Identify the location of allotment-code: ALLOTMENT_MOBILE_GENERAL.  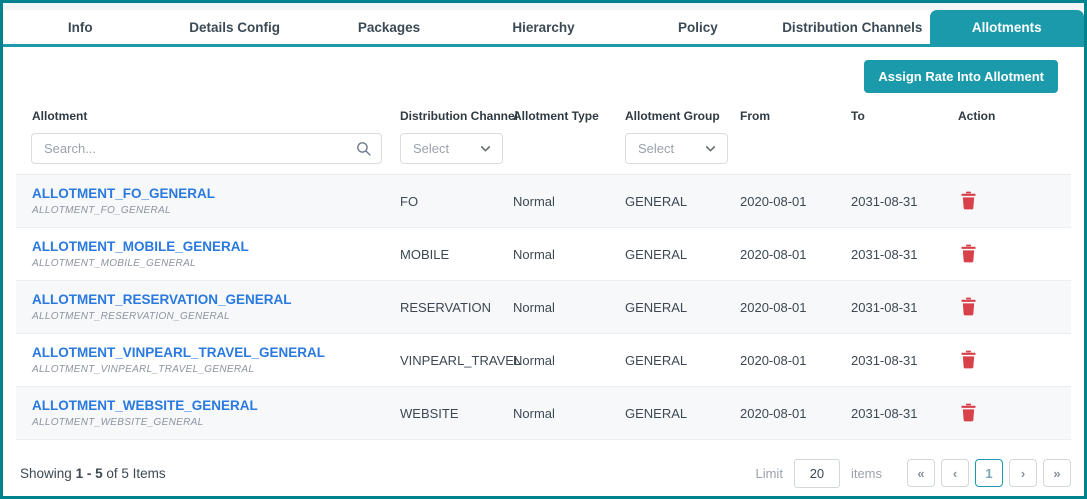
(114, 263).